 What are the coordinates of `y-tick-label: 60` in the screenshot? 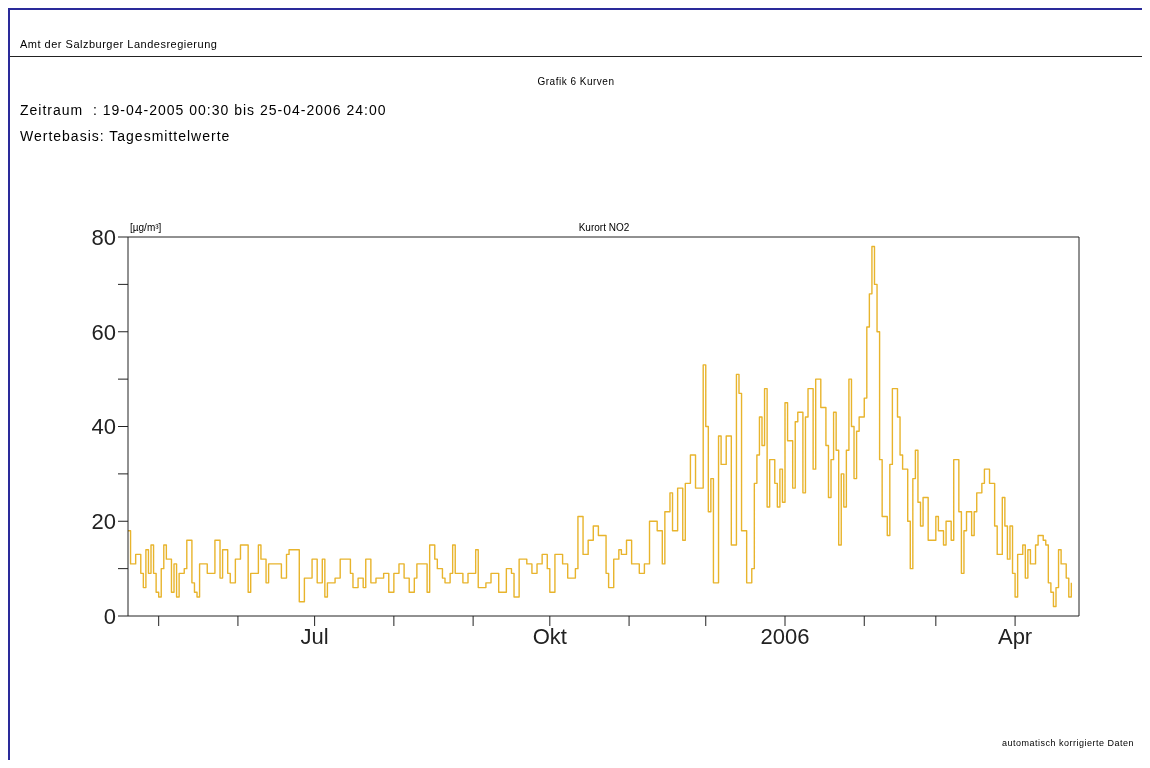 It's located at (103, 332).